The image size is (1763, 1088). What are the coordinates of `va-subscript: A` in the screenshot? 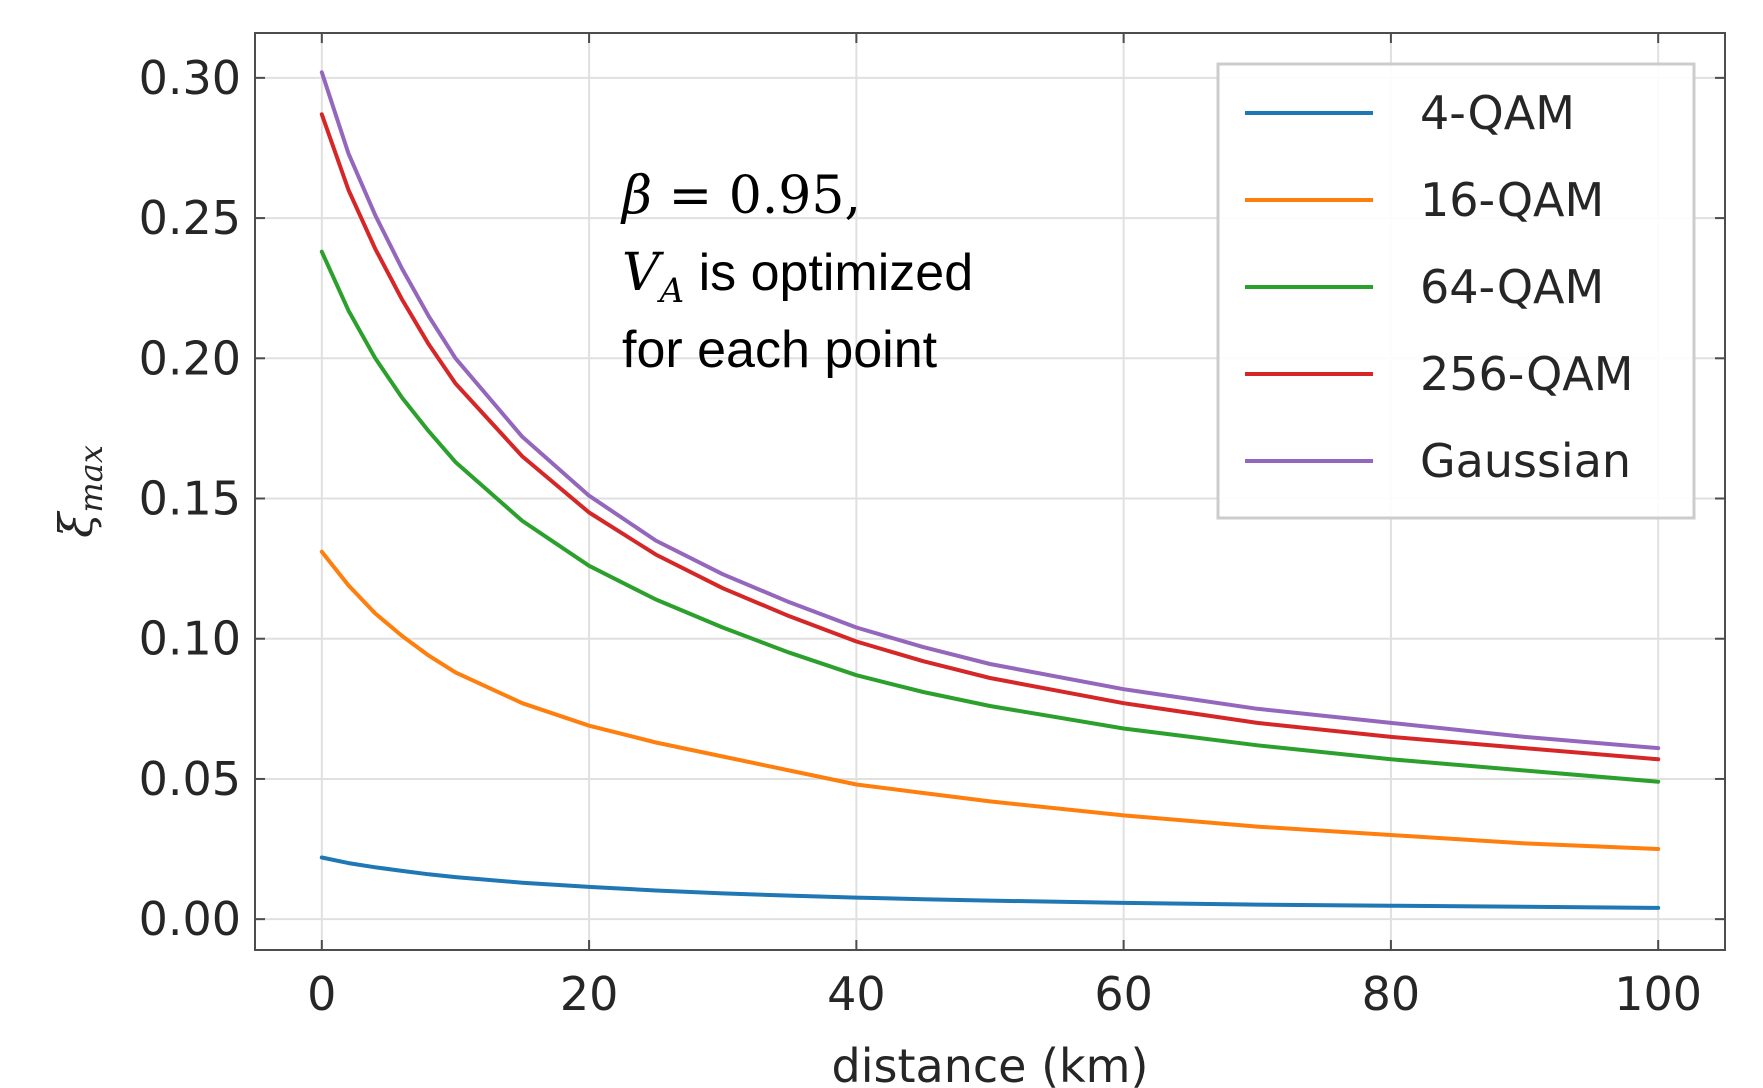 It's located at (671, 291).